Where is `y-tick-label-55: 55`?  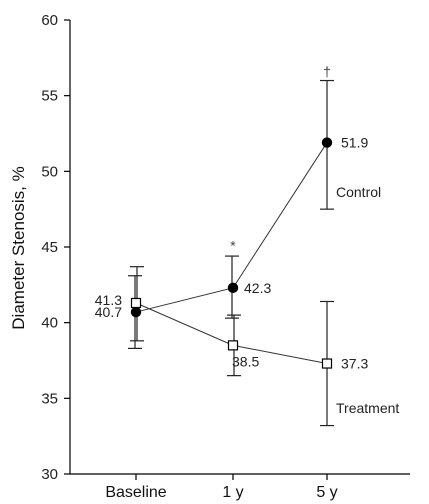
y-tick-label-55: 55 is located at coordinates (49, 96).